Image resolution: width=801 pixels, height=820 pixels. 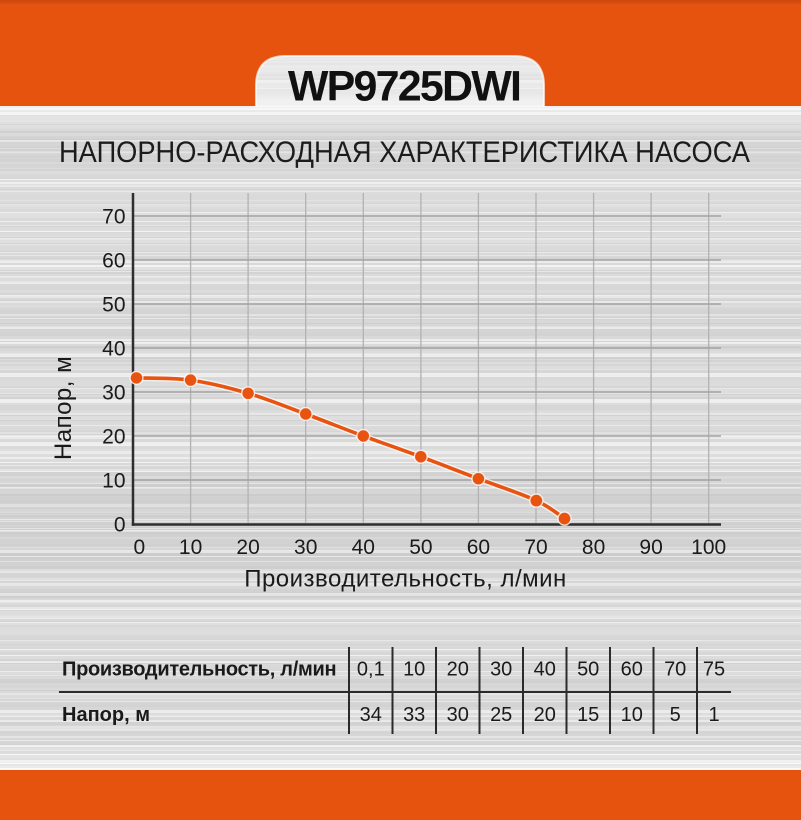 I want to click on svg-text: 34, so click(x=371, y=715).